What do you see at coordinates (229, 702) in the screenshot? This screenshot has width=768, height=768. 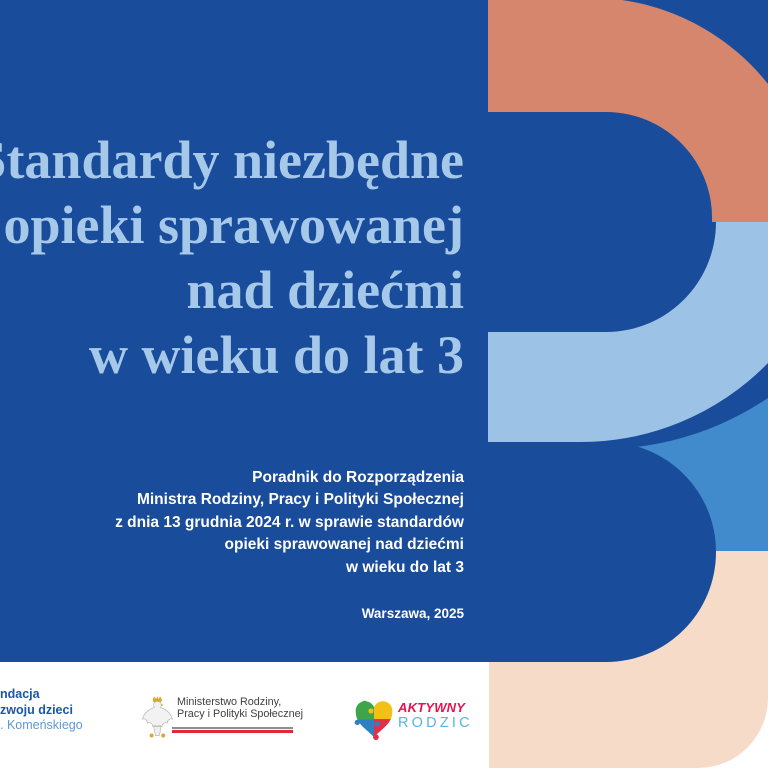 I see `ministry-logo-line: Ministerstwo Rodziny,` at bounding box center [229, 702].